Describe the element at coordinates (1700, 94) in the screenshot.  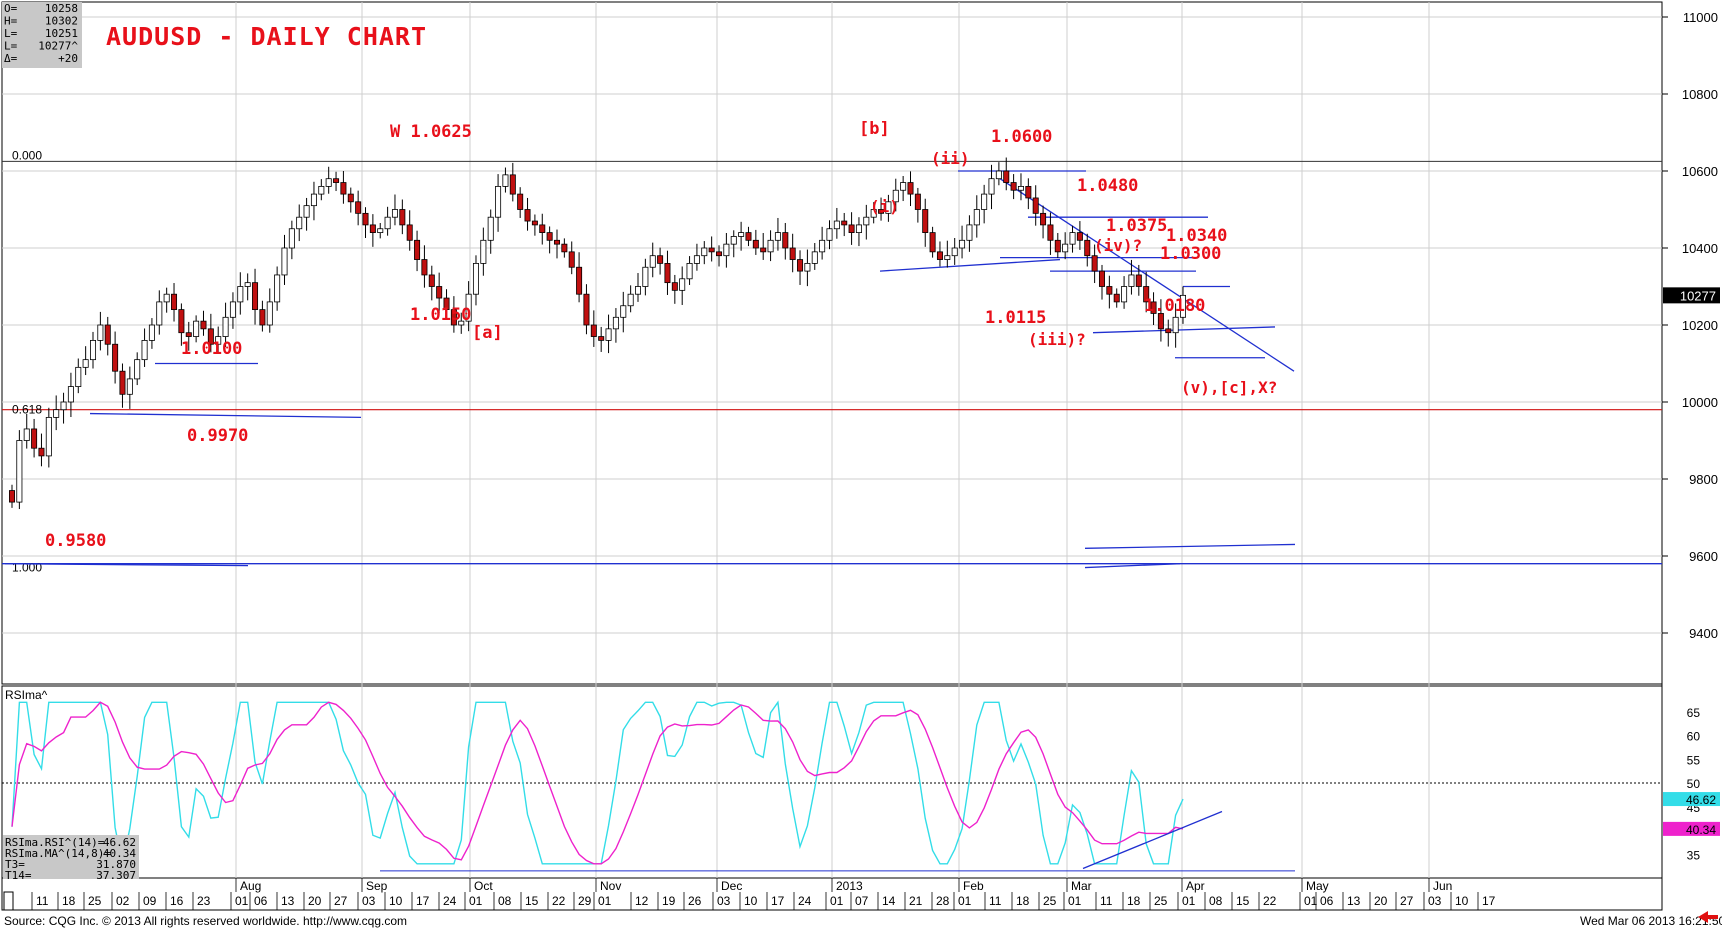
I see `price-tick-label: 10800` at that location.